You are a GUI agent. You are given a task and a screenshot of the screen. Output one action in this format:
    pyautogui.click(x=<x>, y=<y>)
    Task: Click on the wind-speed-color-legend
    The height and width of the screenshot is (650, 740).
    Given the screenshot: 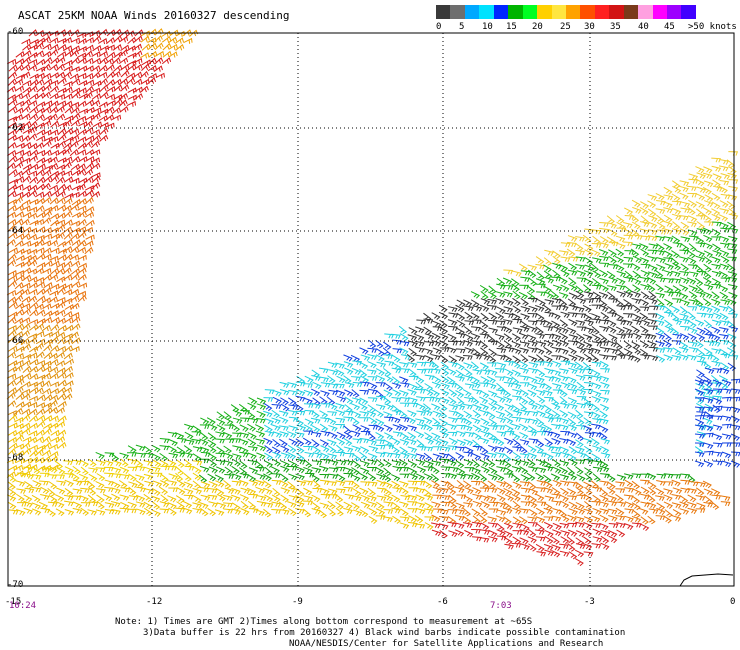 What is the action you would take?
    pyautogui.click(x=566, y=12)
    